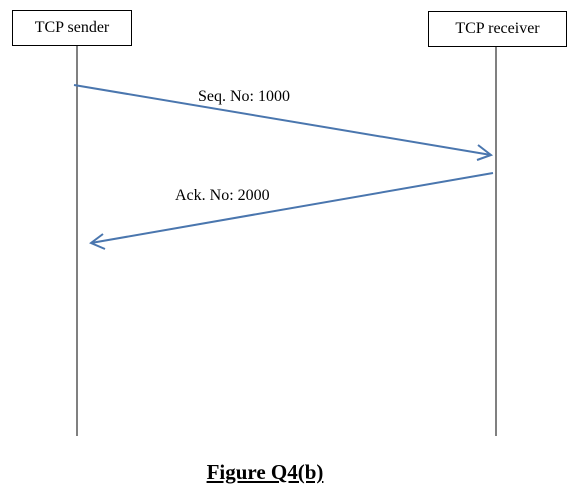 This screenshot has height=498, width=573. Describe the element at coordinates (244, 96) in the screenshot. I see `seq-message-label: Seq. No: 1000` at that location.